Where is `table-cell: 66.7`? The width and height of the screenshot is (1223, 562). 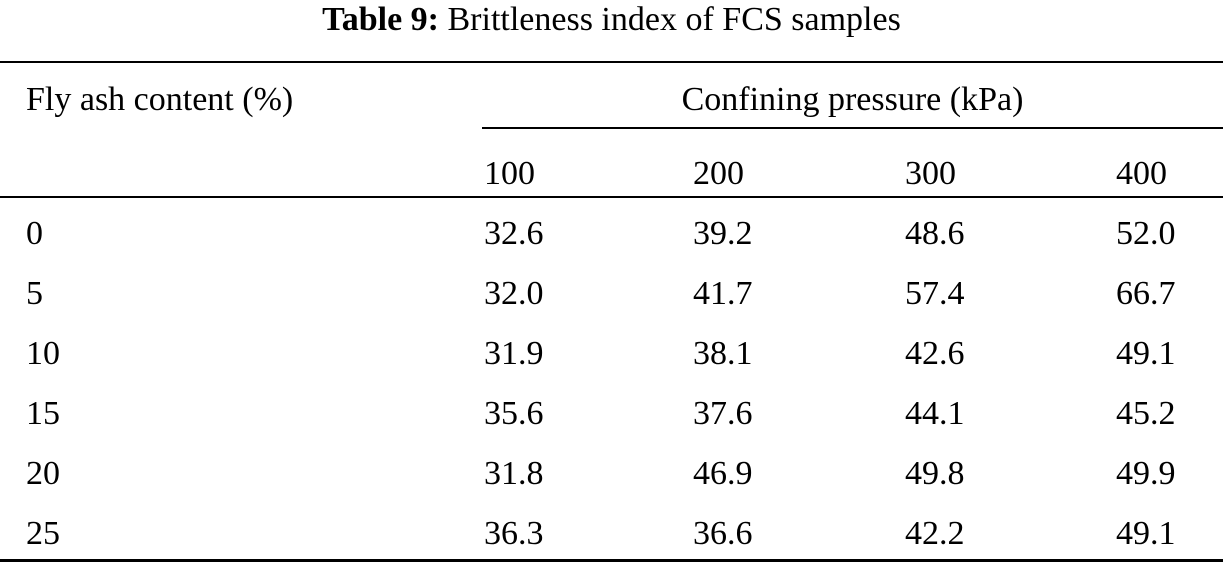 table-cell: 66.7 is located at coordinates (1146, 293).